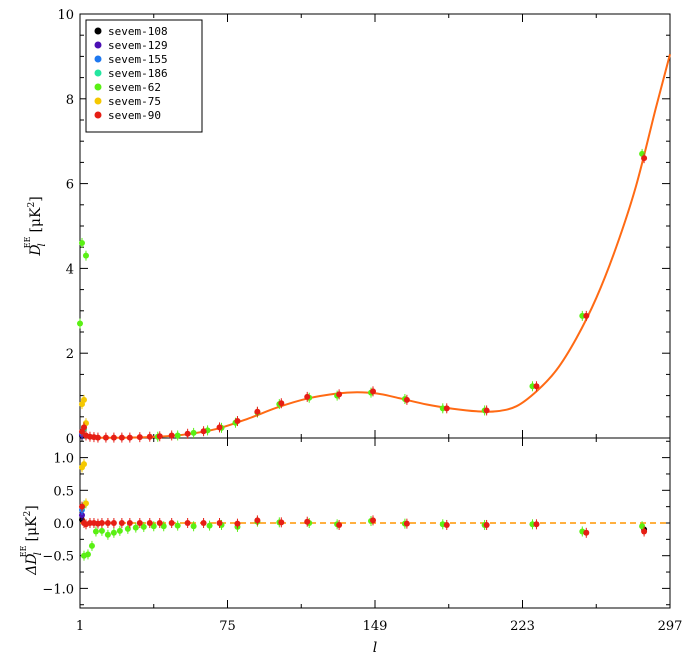  Describe the element at coordinates (38, 553) in the screenshot. I see `bottom-ylabel-sub: l` at that location.